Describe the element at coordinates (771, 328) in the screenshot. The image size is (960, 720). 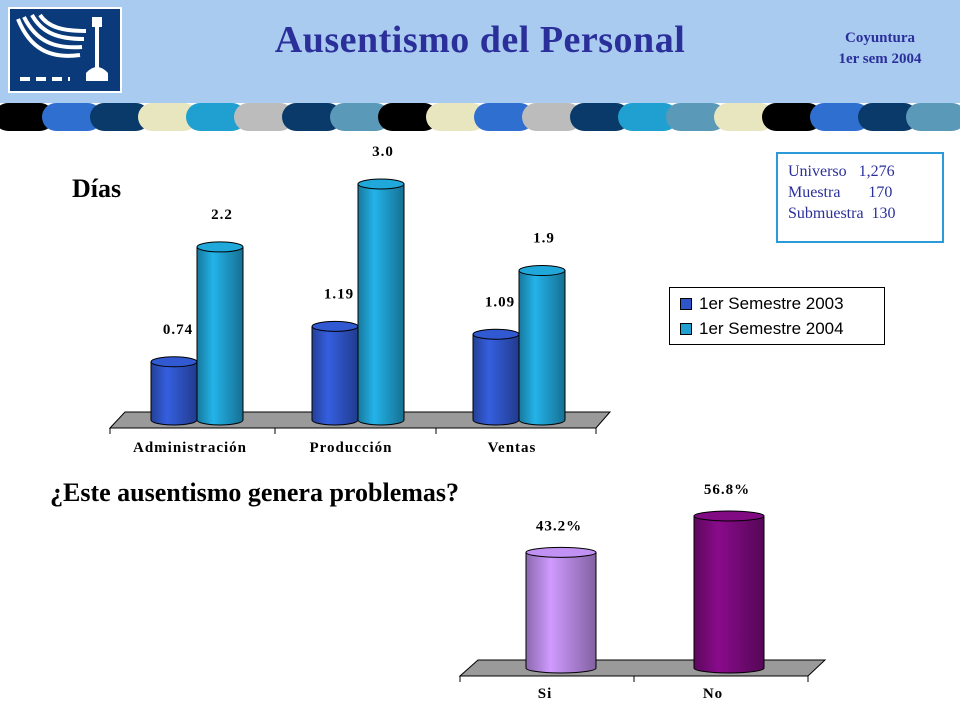
I see `legend-label-2004: 1er Semestre 2004` at that location.